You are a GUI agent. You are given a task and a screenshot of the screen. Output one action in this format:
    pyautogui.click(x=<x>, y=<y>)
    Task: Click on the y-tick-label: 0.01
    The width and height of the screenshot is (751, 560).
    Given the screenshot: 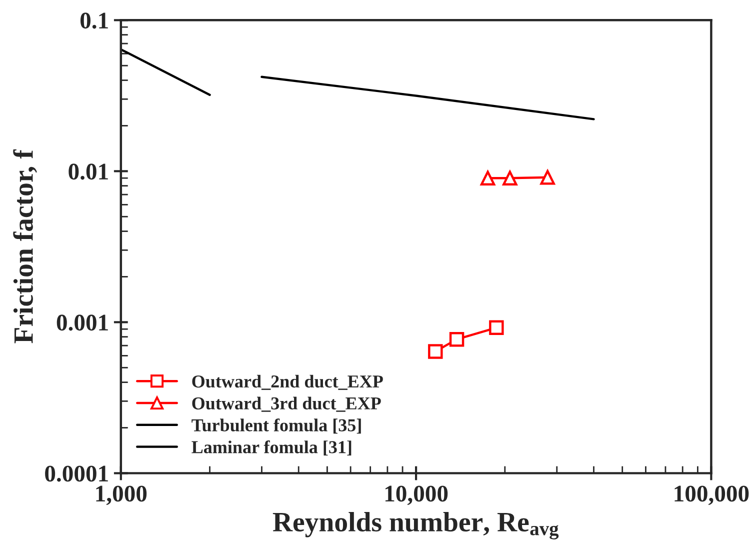 What is the action you would take?
    pyautogui.click(x=88, y=172)
    